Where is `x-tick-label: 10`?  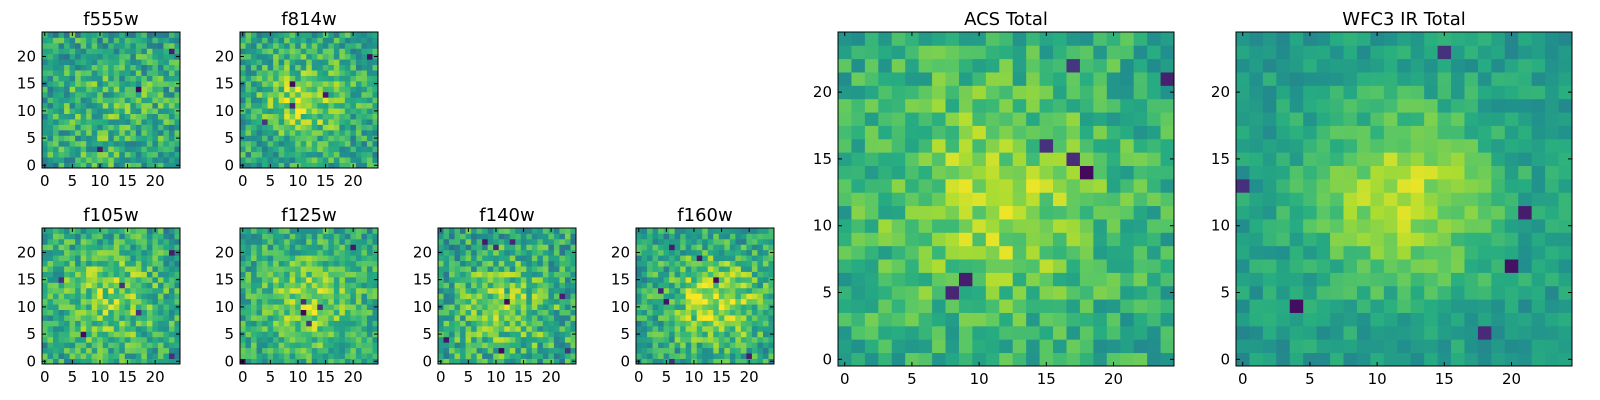
x-tick-label: 10 is located at coordinates (495, 377).